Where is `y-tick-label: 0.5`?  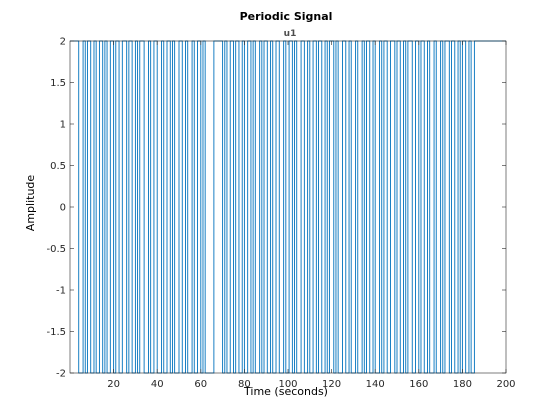 y-tick-label: 0.5 is located at coordinates (58, 166).